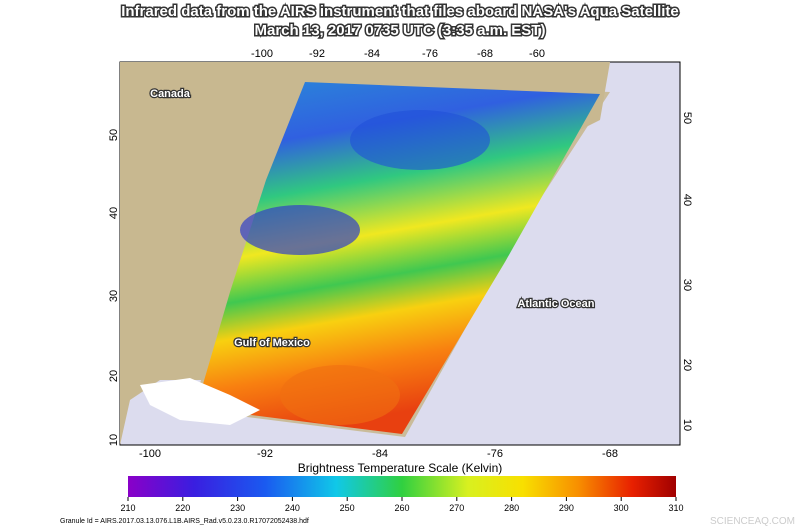 The height and width of the screenshot is (530, 800). I want to click on colorbar, so click(402, 486).